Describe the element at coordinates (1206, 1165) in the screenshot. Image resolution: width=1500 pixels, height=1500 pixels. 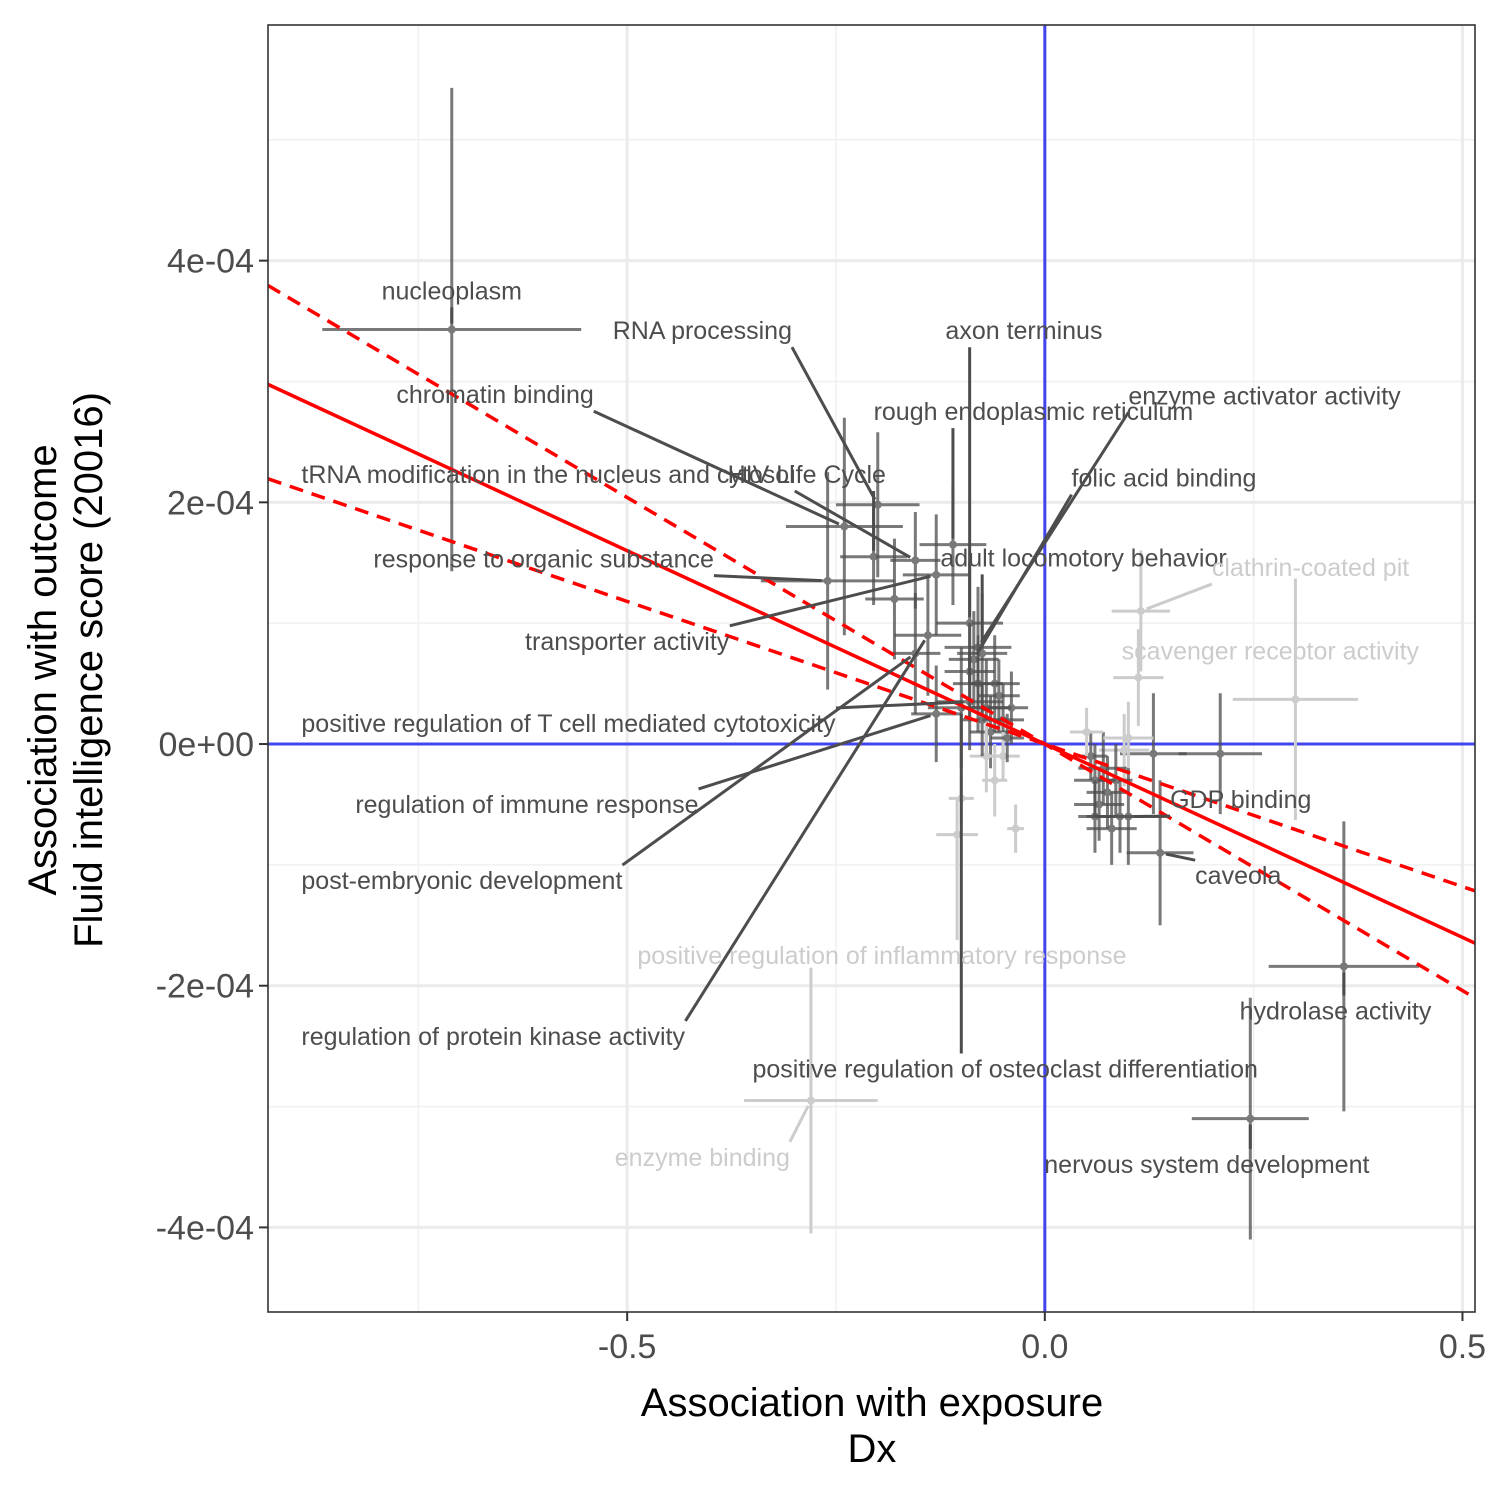
I see `point-label: nervous system development` at that location.